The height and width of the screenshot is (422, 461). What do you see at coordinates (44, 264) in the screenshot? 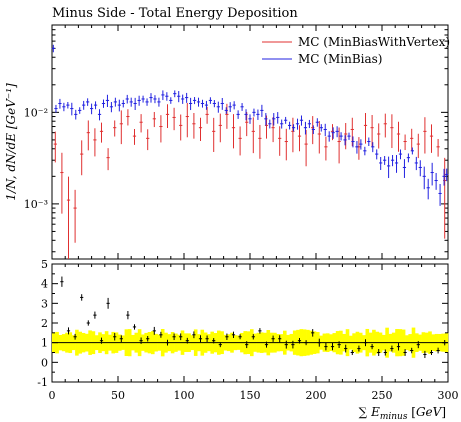
I see `y-tick-label-bottom: 5` at bounding box center [44, 264].